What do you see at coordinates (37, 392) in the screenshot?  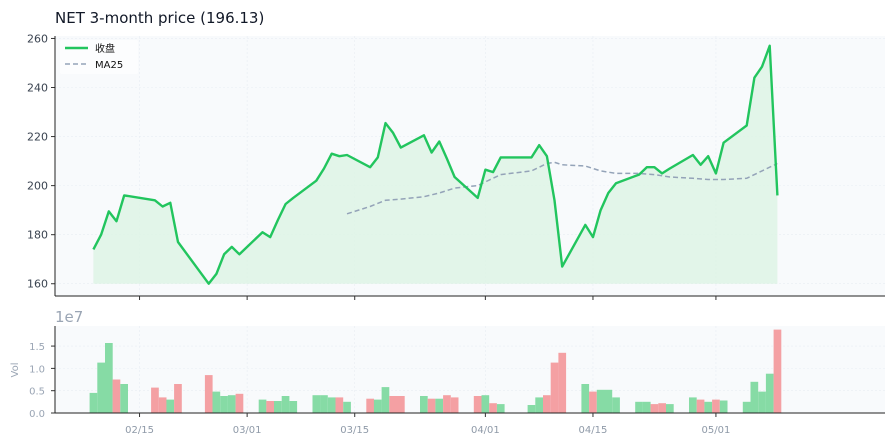 I see `volume-tick-label: 0.5` at bounding box center [37, 392].